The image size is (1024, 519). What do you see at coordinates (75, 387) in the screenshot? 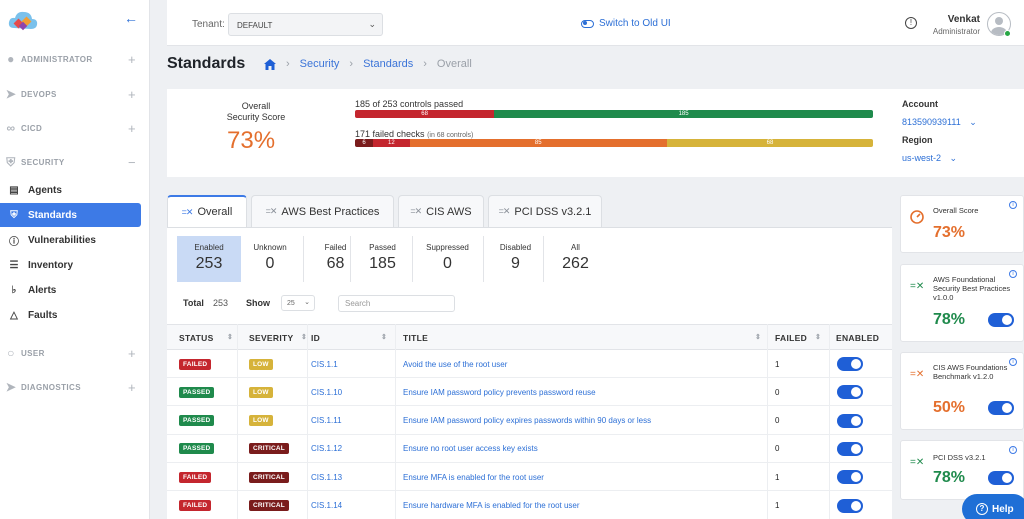
I see `nav-section-diagnostics: ➤ DIAGNOSTICS +` at bounding box center [75, 387].